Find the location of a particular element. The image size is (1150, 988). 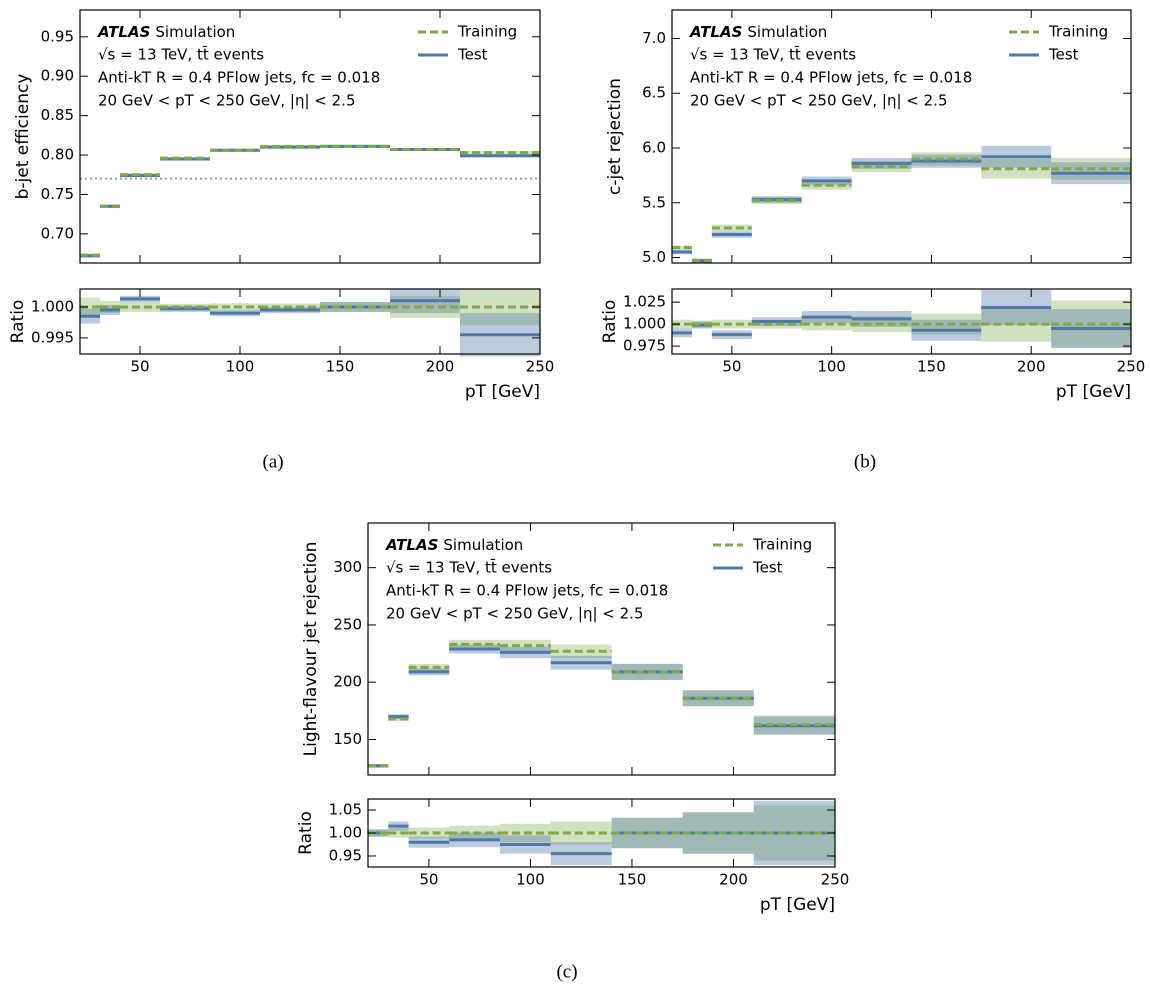

y-tick-label: 7.0 is located at coordinates (654, 38).